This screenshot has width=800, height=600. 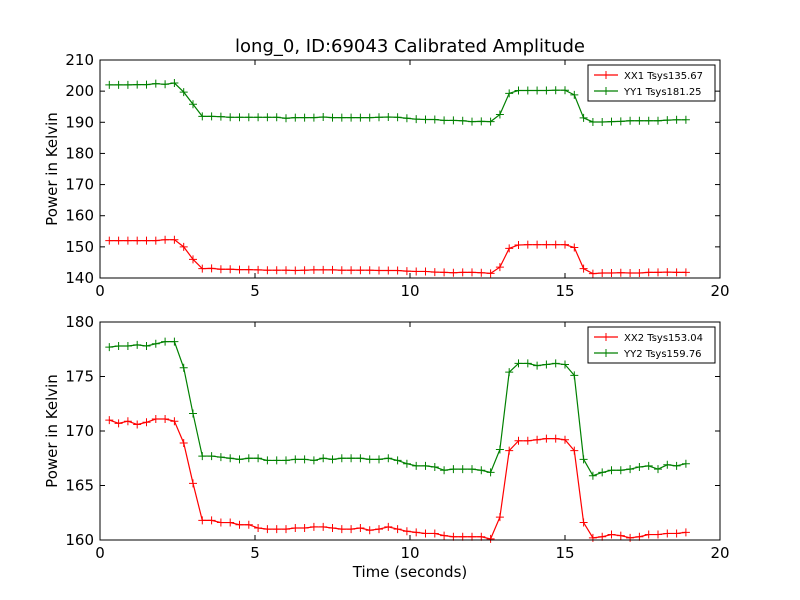 What do you see at coordinates (79, 247) in the screenshot?
I see `y-tick-label: 150` at bounding box center [79, 247].